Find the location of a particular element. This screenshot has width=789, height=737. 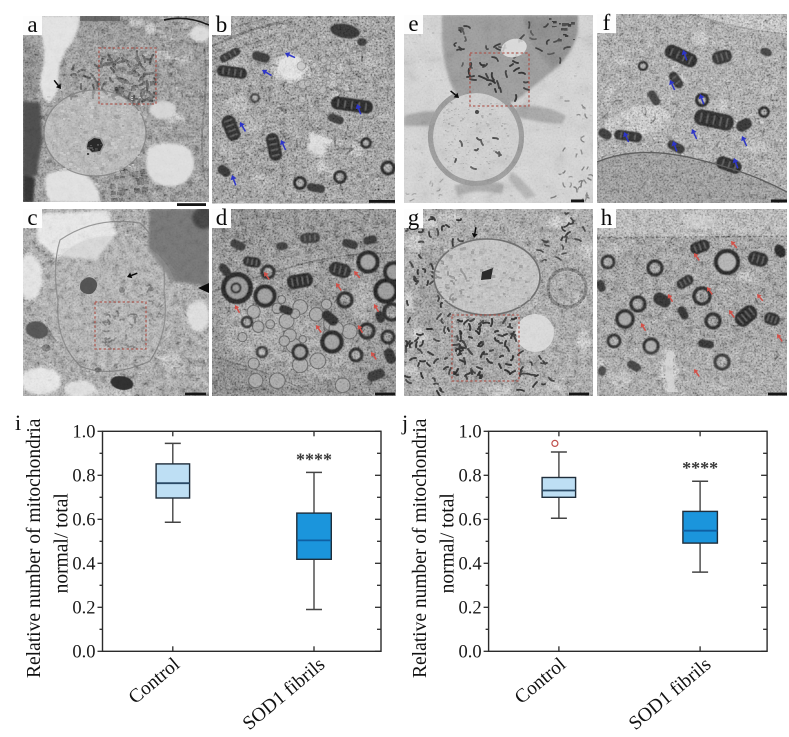

svg-text: f is located at coordinates (607, 22).